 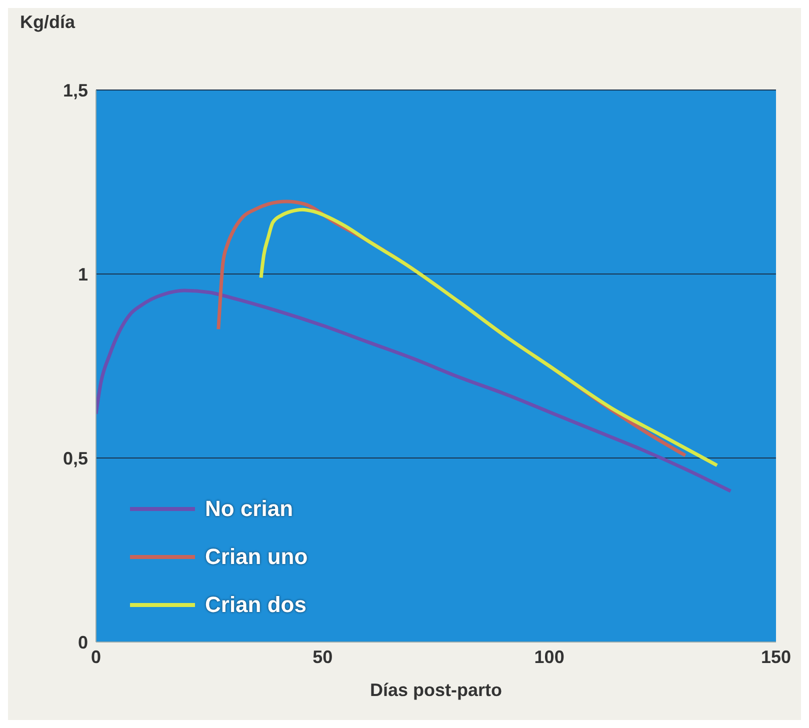 What do you see at coordinates (75, 458) in the screenshot?
I see `y-tick-label: 0,5` at bounding box center [75, 458].